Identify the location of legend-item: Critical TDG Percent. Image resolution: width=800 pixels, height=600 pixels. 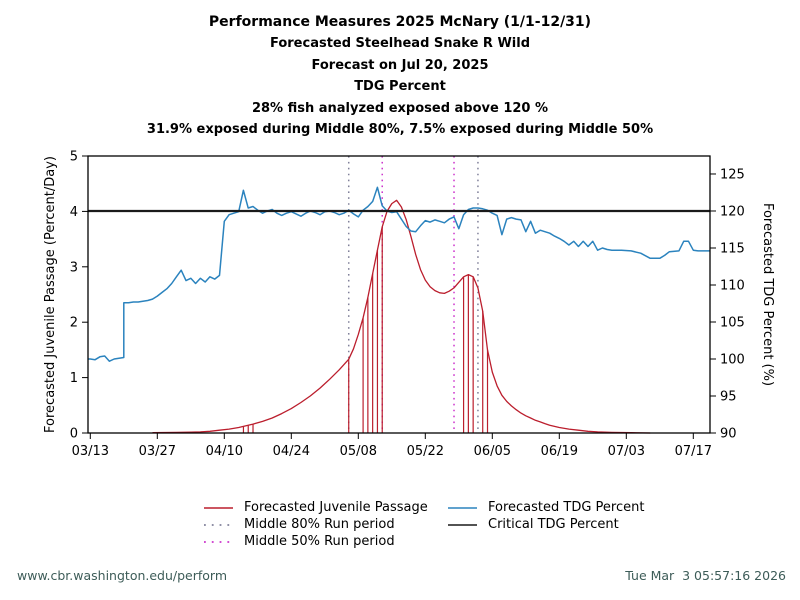
(545, 524).